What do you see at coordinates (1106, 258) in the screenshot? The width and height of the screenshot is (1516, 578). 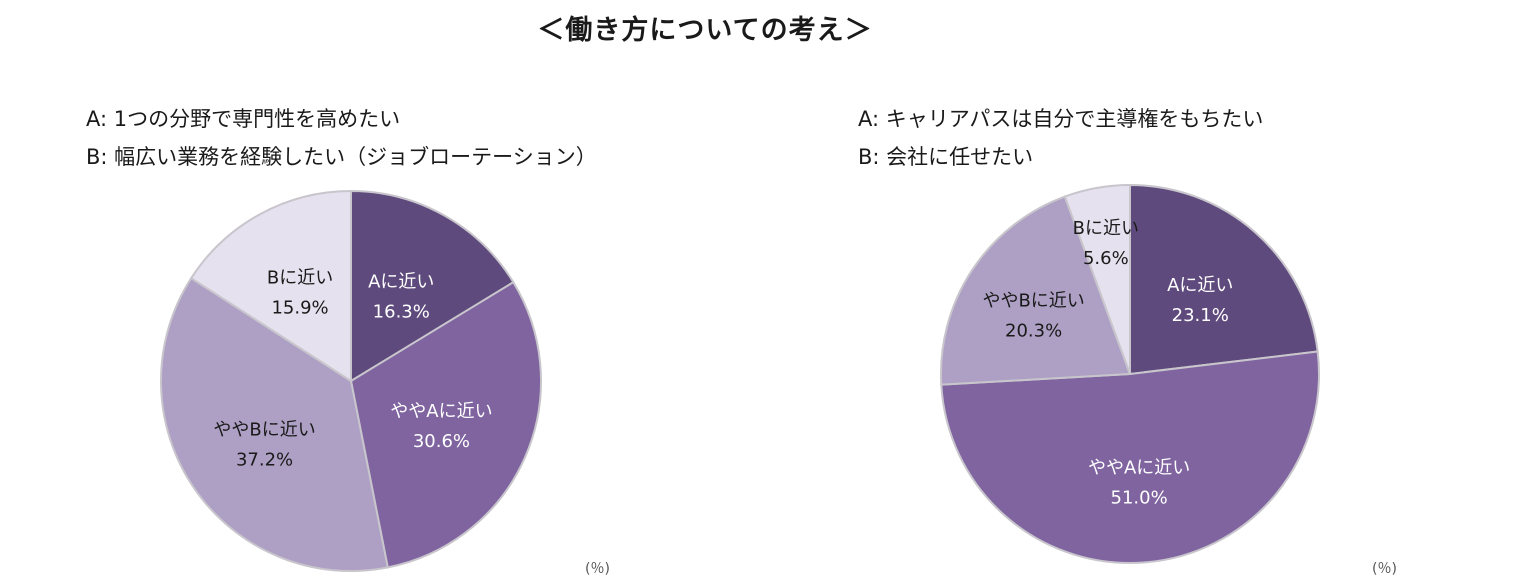 I see `right-slice-b-value: 5.6%` at bounding box center [1106, 258].